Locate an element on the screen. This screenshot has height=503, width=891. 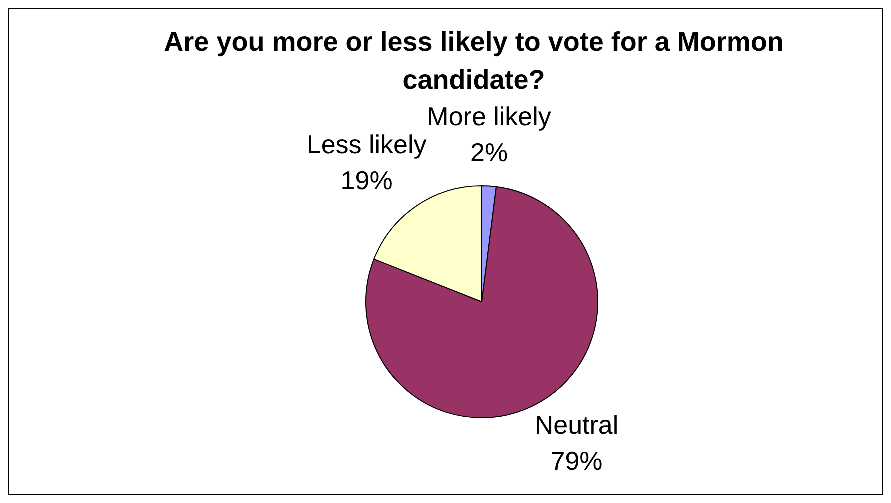
slice-label: Less likely is located at coordinates (366, 145).